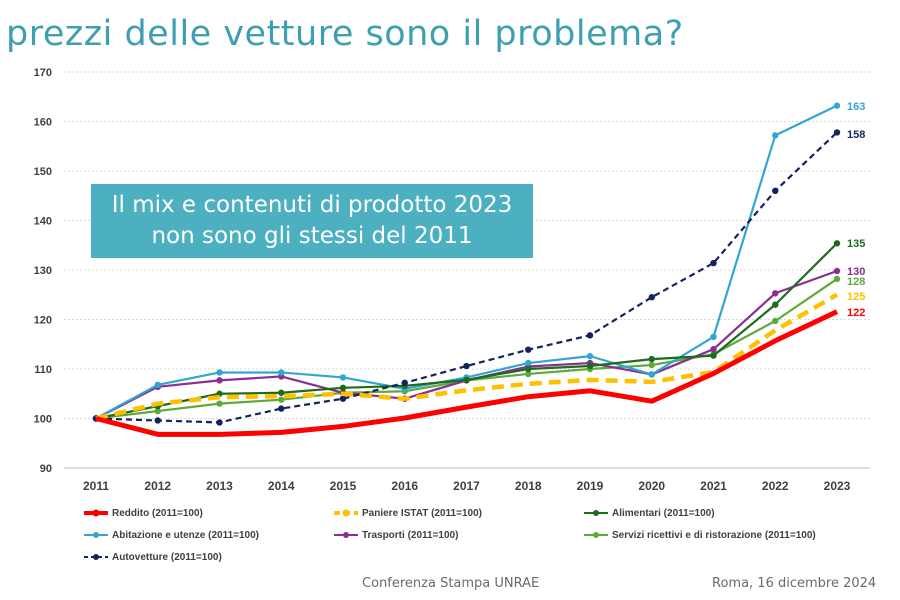 Image resolution: width=900 pixels, height=600 pixels. Describe the element at coordinates (410, 535) in the screenshot. I see `legend-label: Trasporti (2011=100)` at that location.